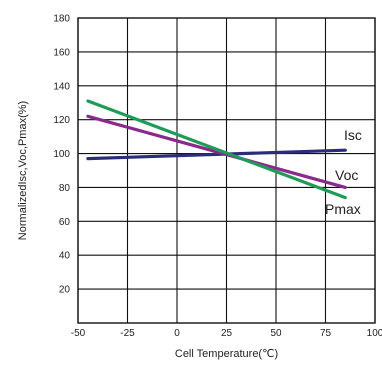  I want to click on x-tick-label: 100, so click(374, 333).